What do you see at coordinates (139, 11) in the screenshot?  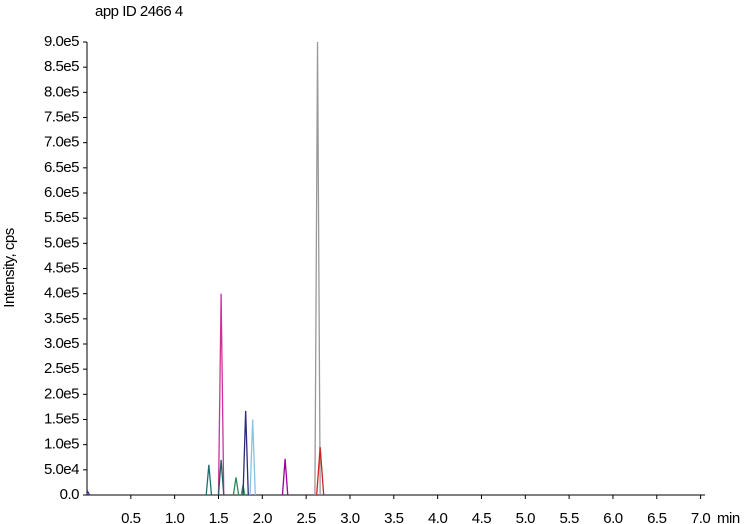 I see `chart-title: app ID 2466 4` at bounding box center [139, 11].